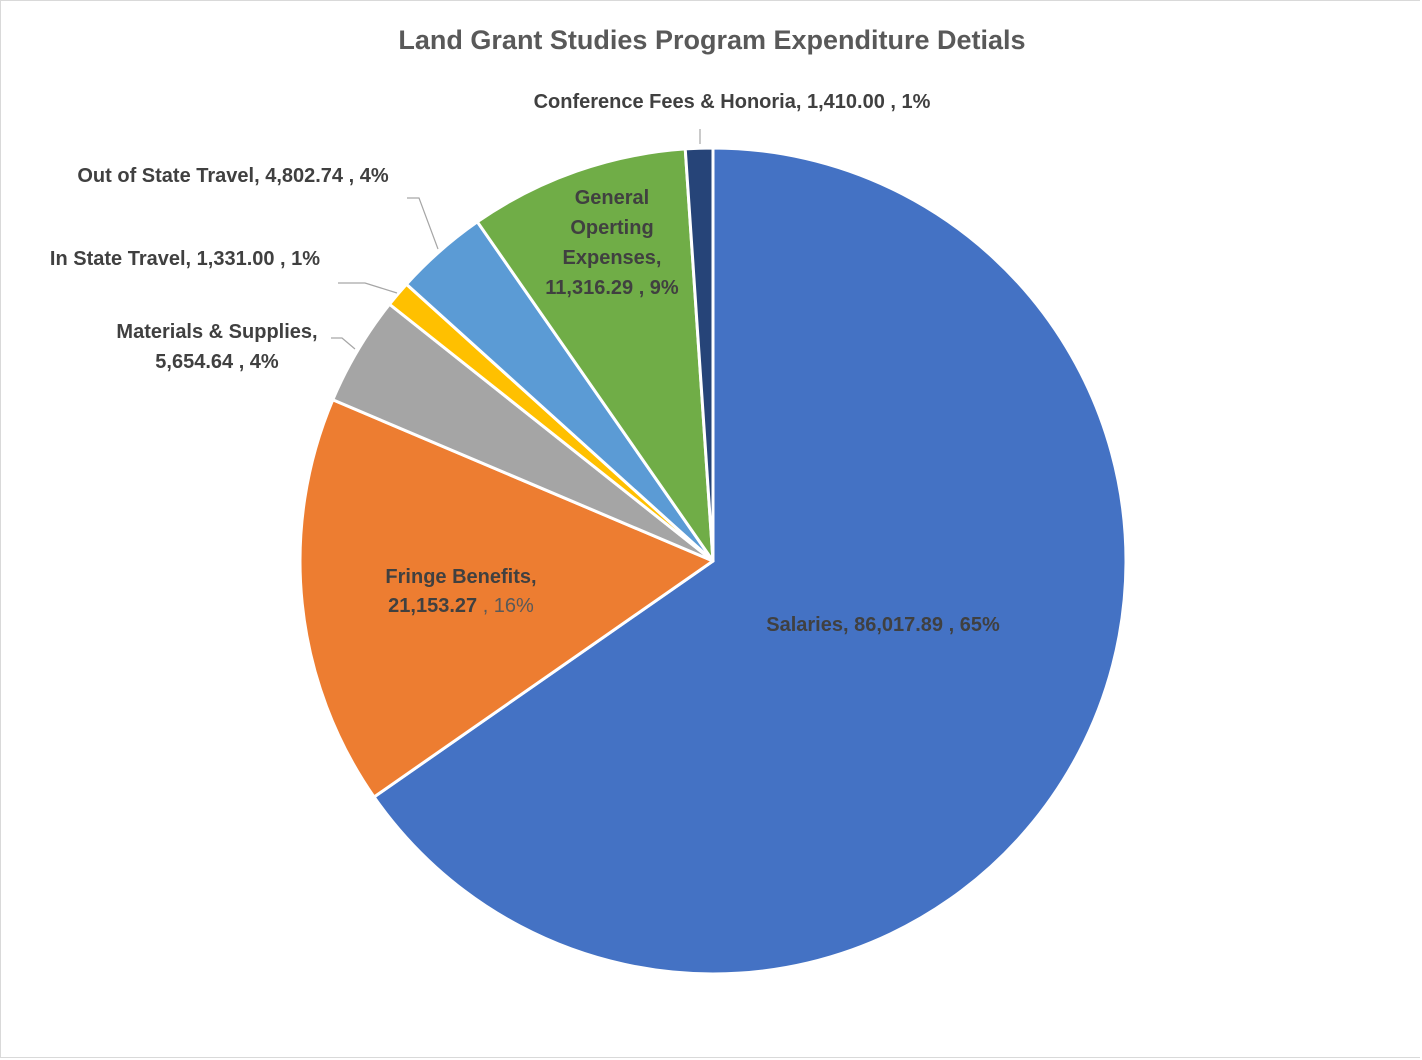 The height and width of the screenshot is (1060, 1422). I want to click on leader-lines, so click(516, 239).